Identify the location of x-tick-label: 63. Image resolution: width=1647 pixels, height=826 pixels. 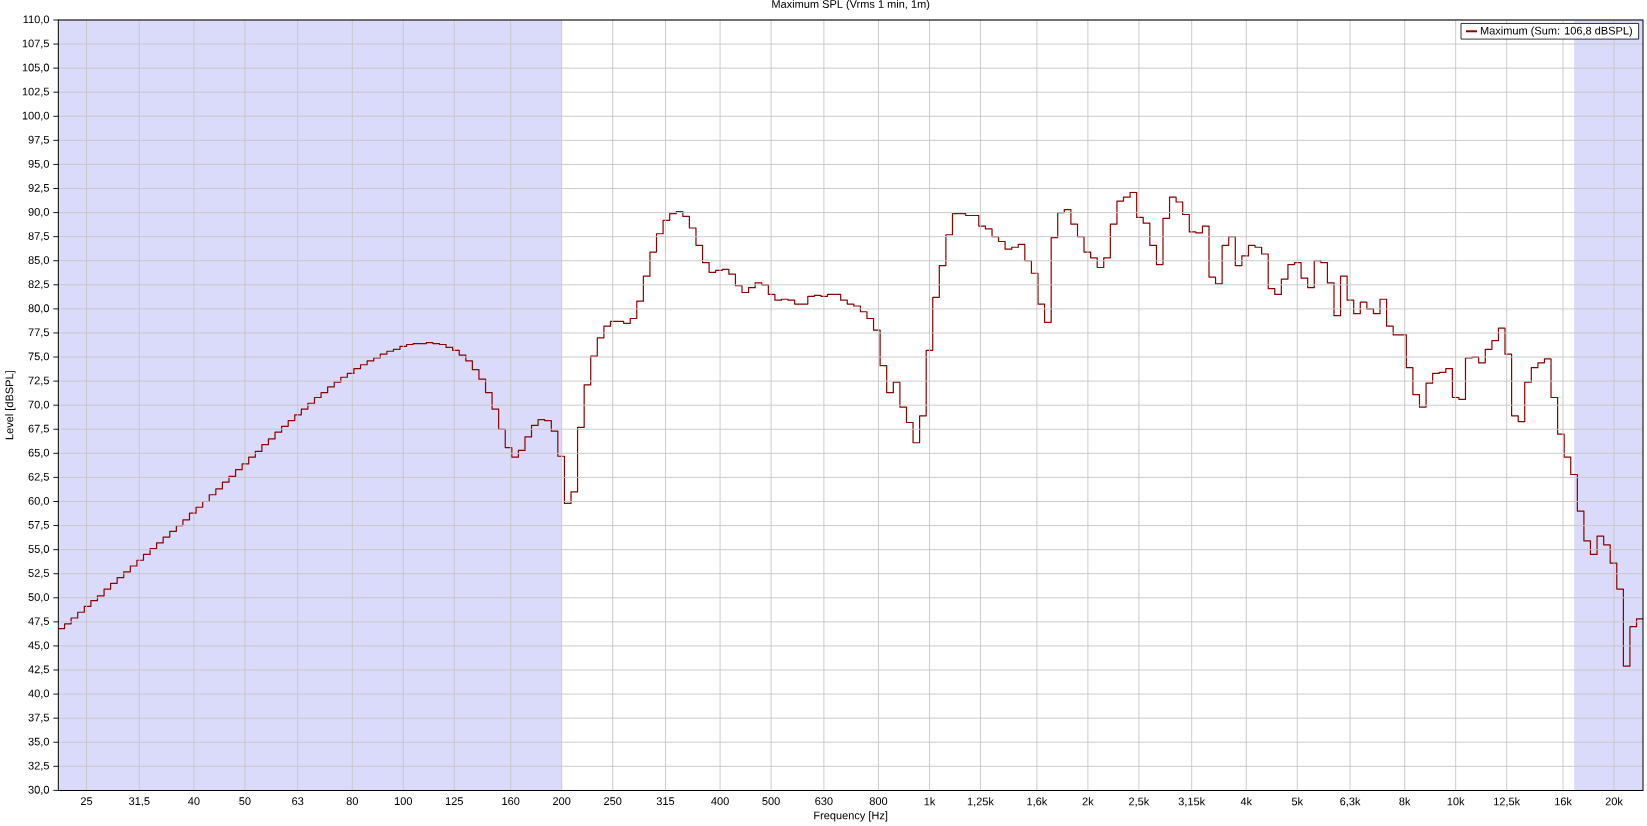
(298, 801).